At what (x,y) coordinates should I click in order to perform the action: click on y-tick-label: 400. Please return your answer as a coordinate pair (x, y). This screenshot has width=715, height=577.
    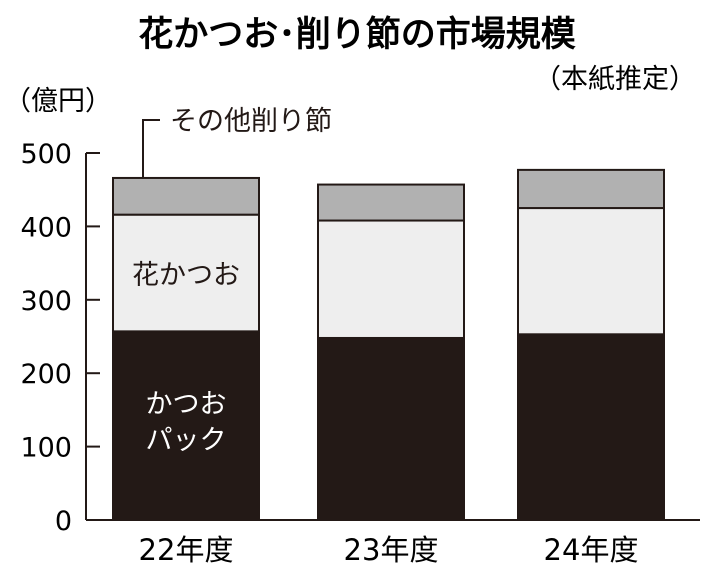
    Looking at the image, I should click on (46, 227).